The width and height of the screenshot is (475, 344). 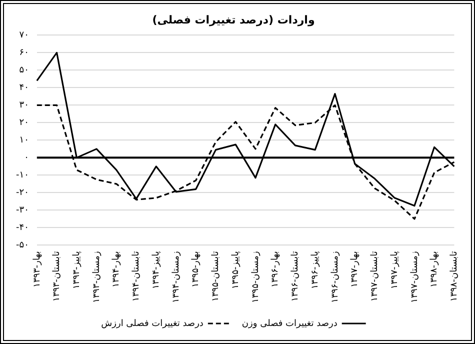 I want to click on x-tick-label: ۱۳۹۳-پاییز, so click(x=77, y=270).